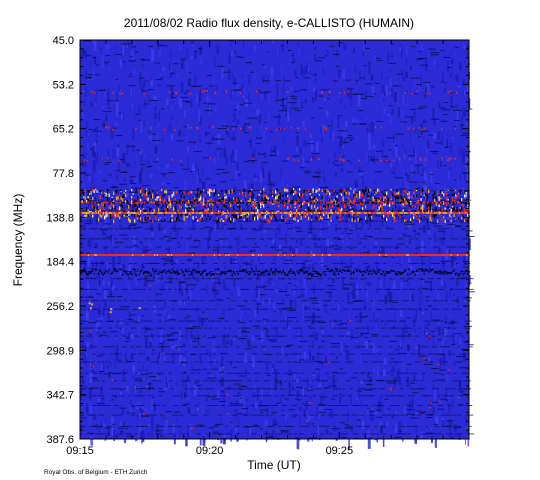 This screenshot has height=480, width=540. Describe the element at coordinates (60, 396) in the screenshot. I see `y-tick-label: 342.7` at that location.